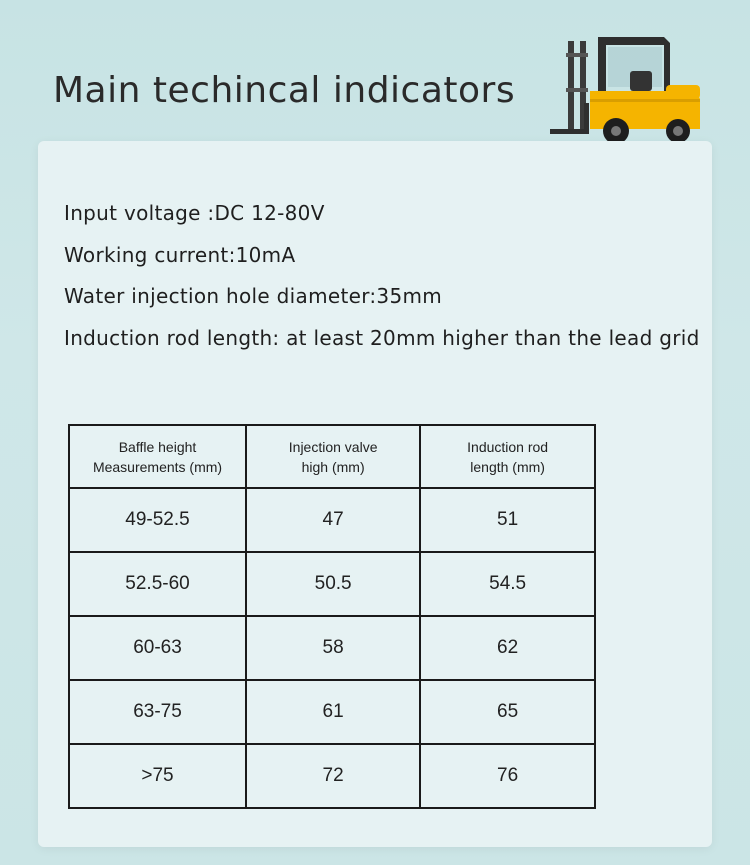 The height and width of the screenshot is (865, 750). What do you see at coordinates (157, 776) in the screenshot?
I see `table-cell: >75` at bounding box center [157, 776].